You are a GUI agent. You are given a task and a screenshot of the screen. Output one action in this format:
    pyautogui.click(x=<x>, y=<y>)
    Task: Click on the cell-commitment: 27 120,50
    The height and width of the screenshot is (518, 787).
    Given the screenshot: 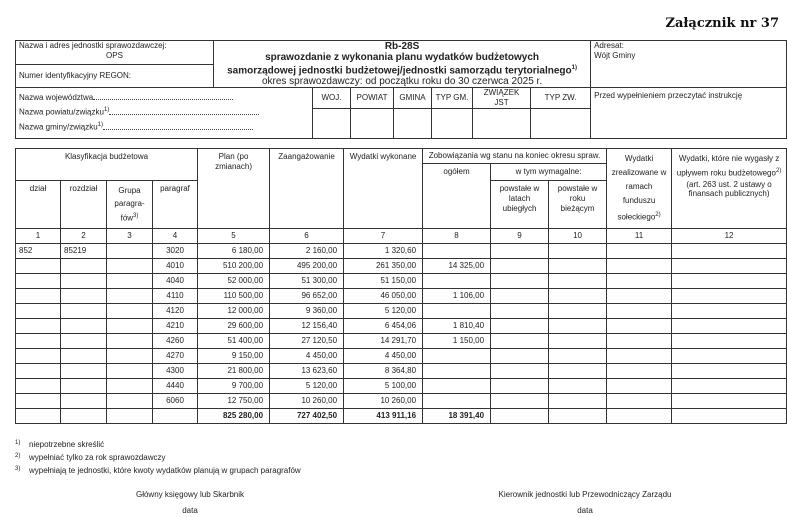 What is the action you would take?
    pyautogui.click(x=307, y=341)
    